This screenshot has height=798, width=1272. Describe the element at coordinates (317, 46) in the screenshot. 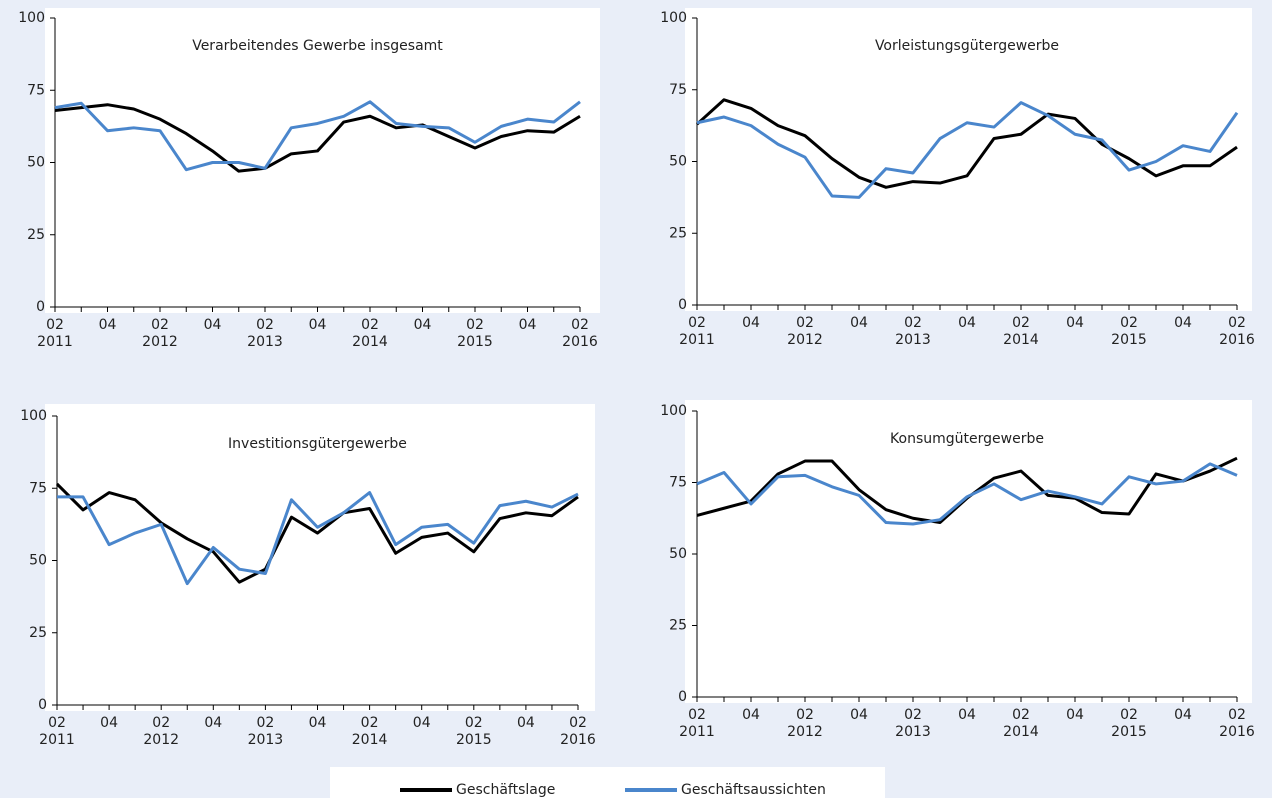

I see `chart-title: Verarbeitendes Gewerbe insgesamt` at that location.